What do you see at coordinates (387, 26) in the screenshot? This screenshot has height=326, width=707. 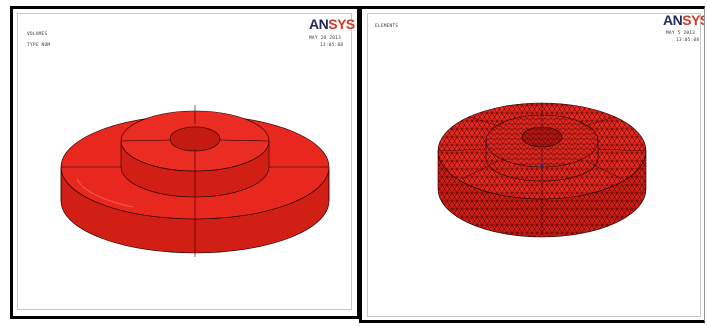 I see `plot-title: ELEMENTS` at bounding box center [387, 26].